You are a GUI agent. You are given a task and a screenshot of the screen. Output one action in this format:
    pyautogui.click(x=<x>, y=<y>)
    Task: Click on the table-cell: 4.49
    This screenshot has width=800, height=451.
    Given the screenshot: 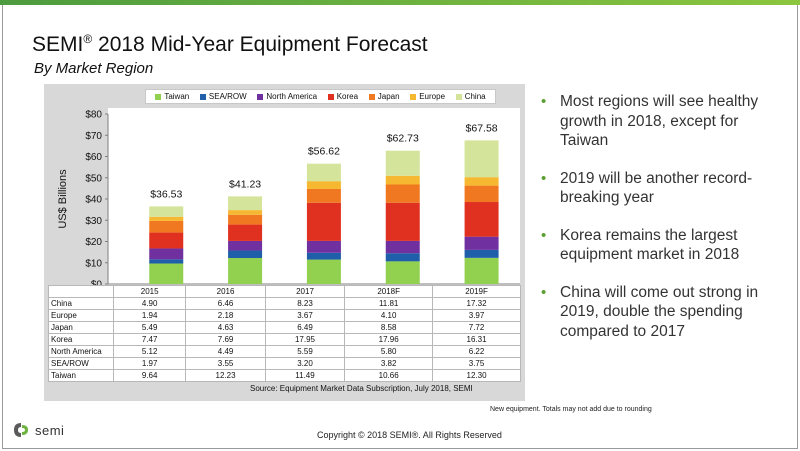 What is the action you would take?
    pyautogui.click(x=225, y=351)
    